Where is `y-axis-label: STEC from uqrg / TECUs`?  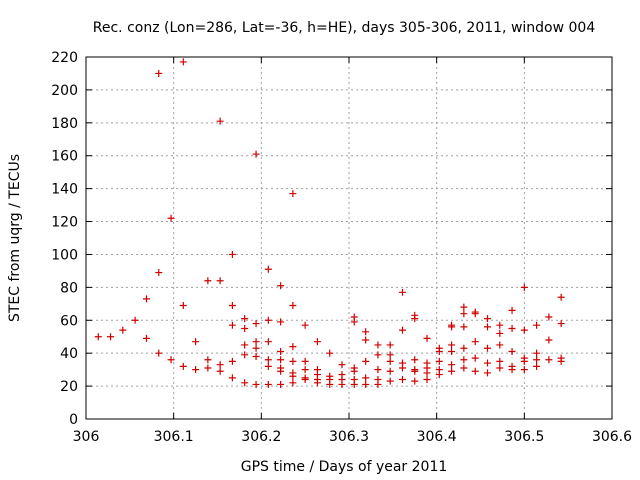
y-axis-label: STEC from uqrg / TECUs is located at coordinates (15, 238).